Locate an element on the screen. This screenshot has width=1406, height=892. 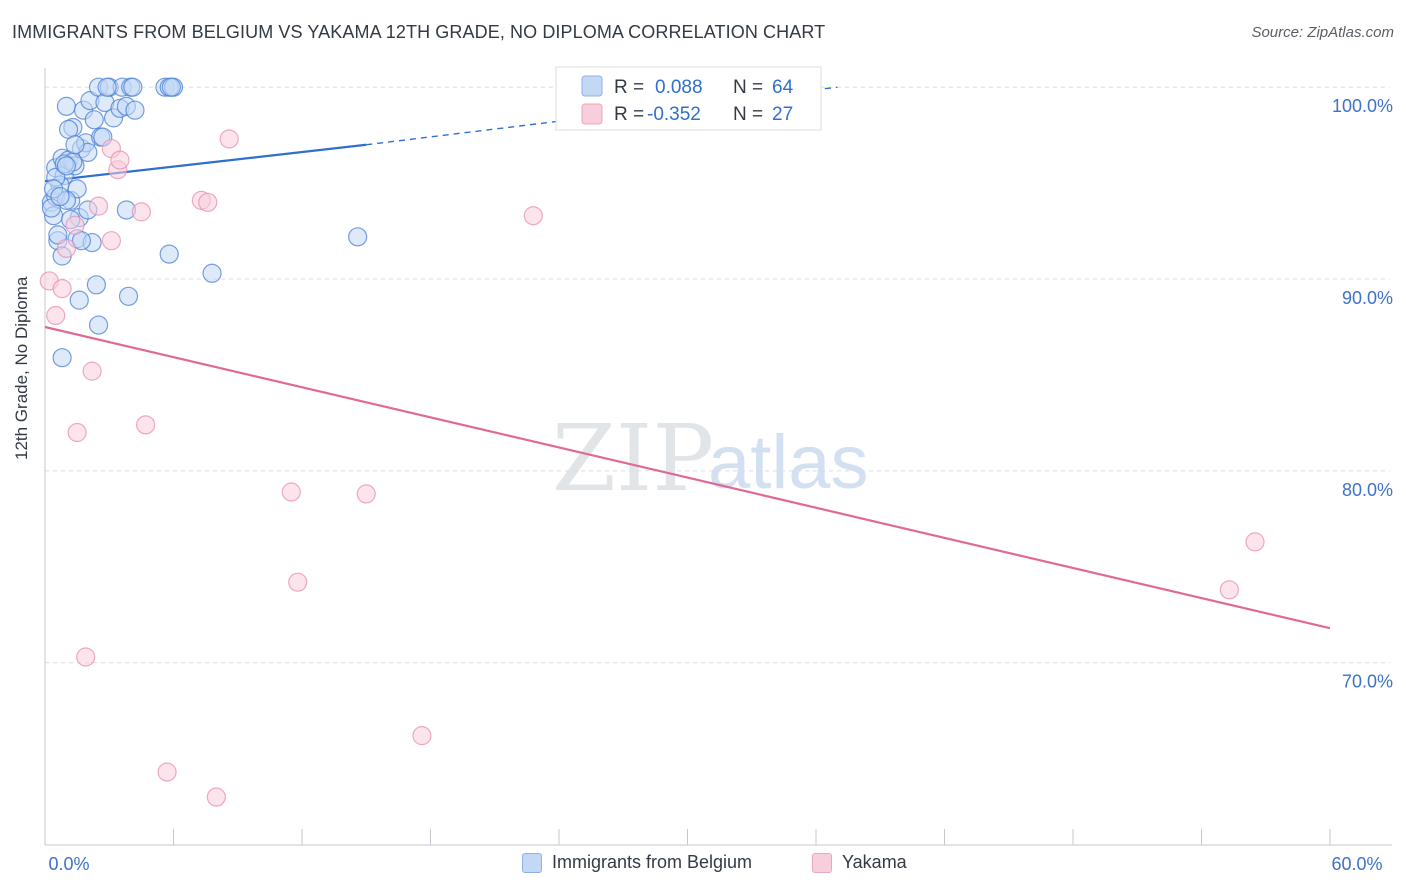
x-tick-label: 0.0% is located at coordinates (68, 864).